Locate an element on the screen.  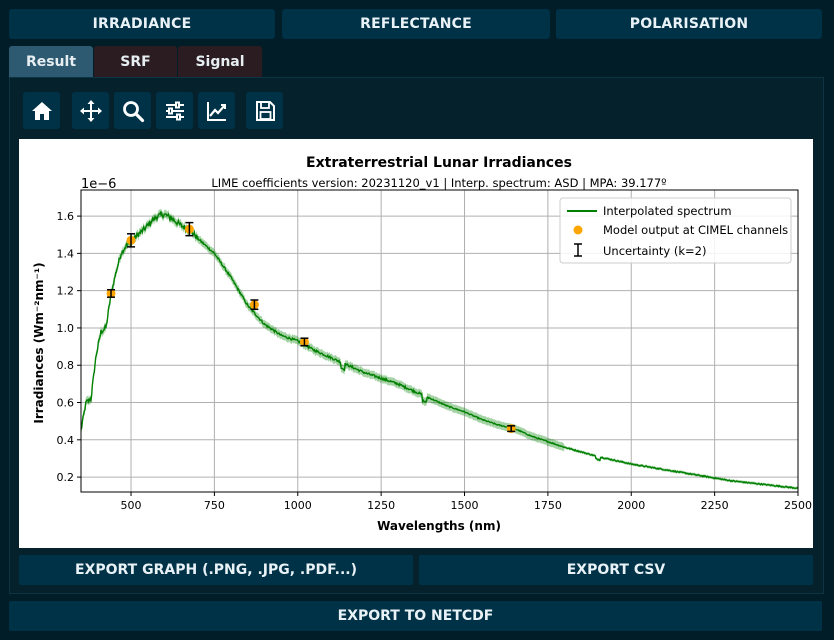
x-axis-label: Wavelengths (nm) is located at coordinates (439, 526).